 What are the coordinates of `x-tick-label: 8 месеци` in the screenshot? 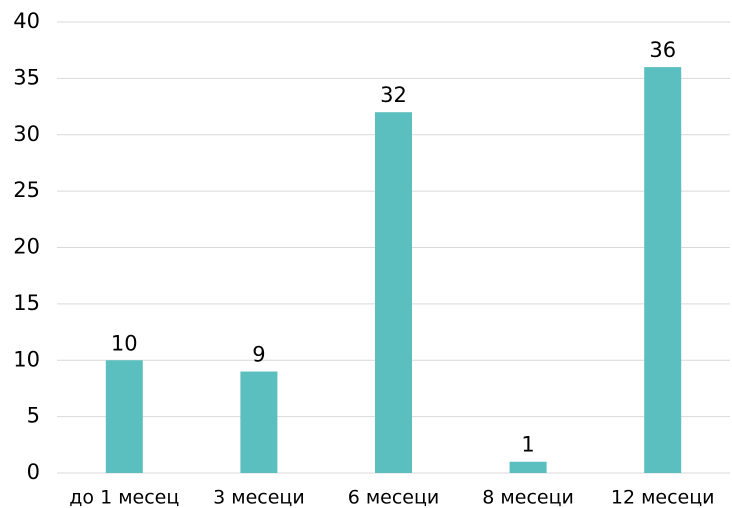 It's located at (528, 497).